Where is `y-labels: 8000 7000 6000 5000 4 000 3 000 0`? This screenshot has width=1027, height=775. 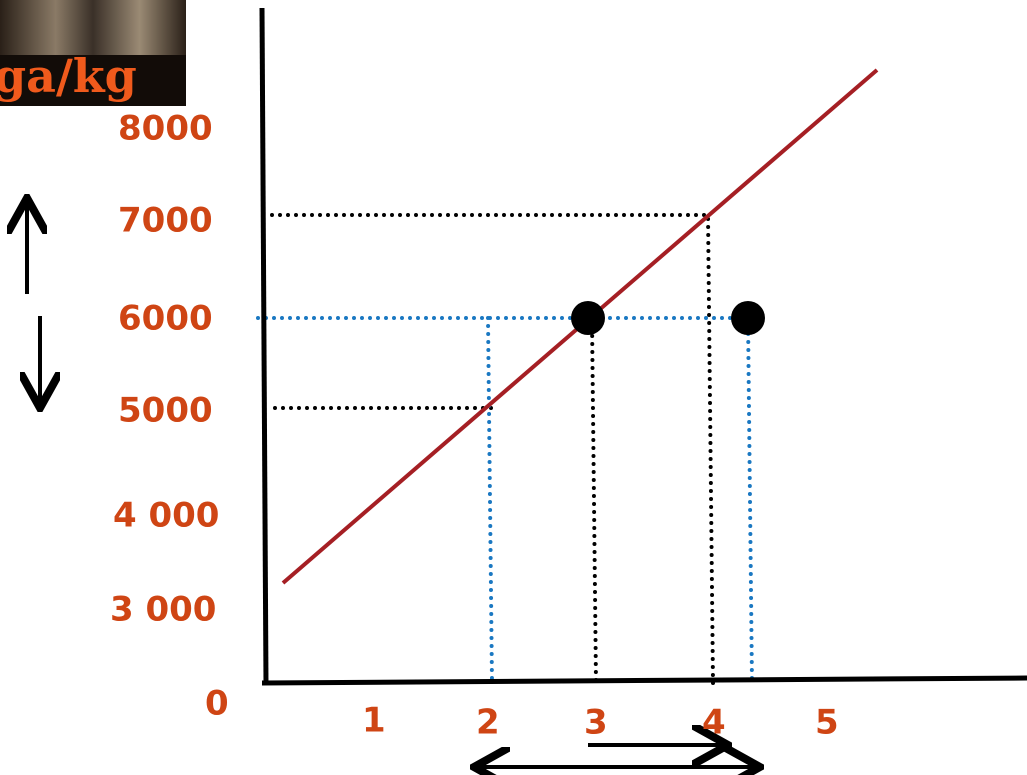 y-labels: 8000 7000 6000 5000 4 000 3 000 0 is located at coordinates (169, 416).